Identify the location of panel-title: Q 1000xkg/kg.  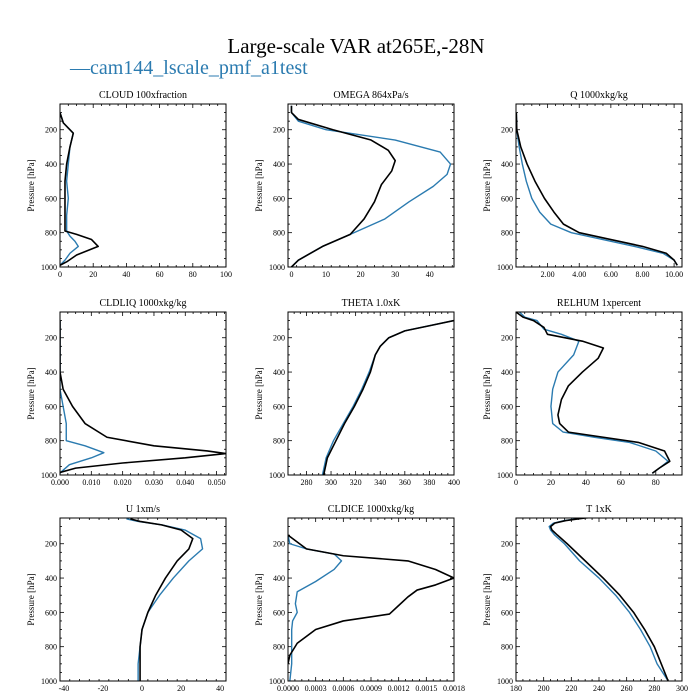
(599, 95).